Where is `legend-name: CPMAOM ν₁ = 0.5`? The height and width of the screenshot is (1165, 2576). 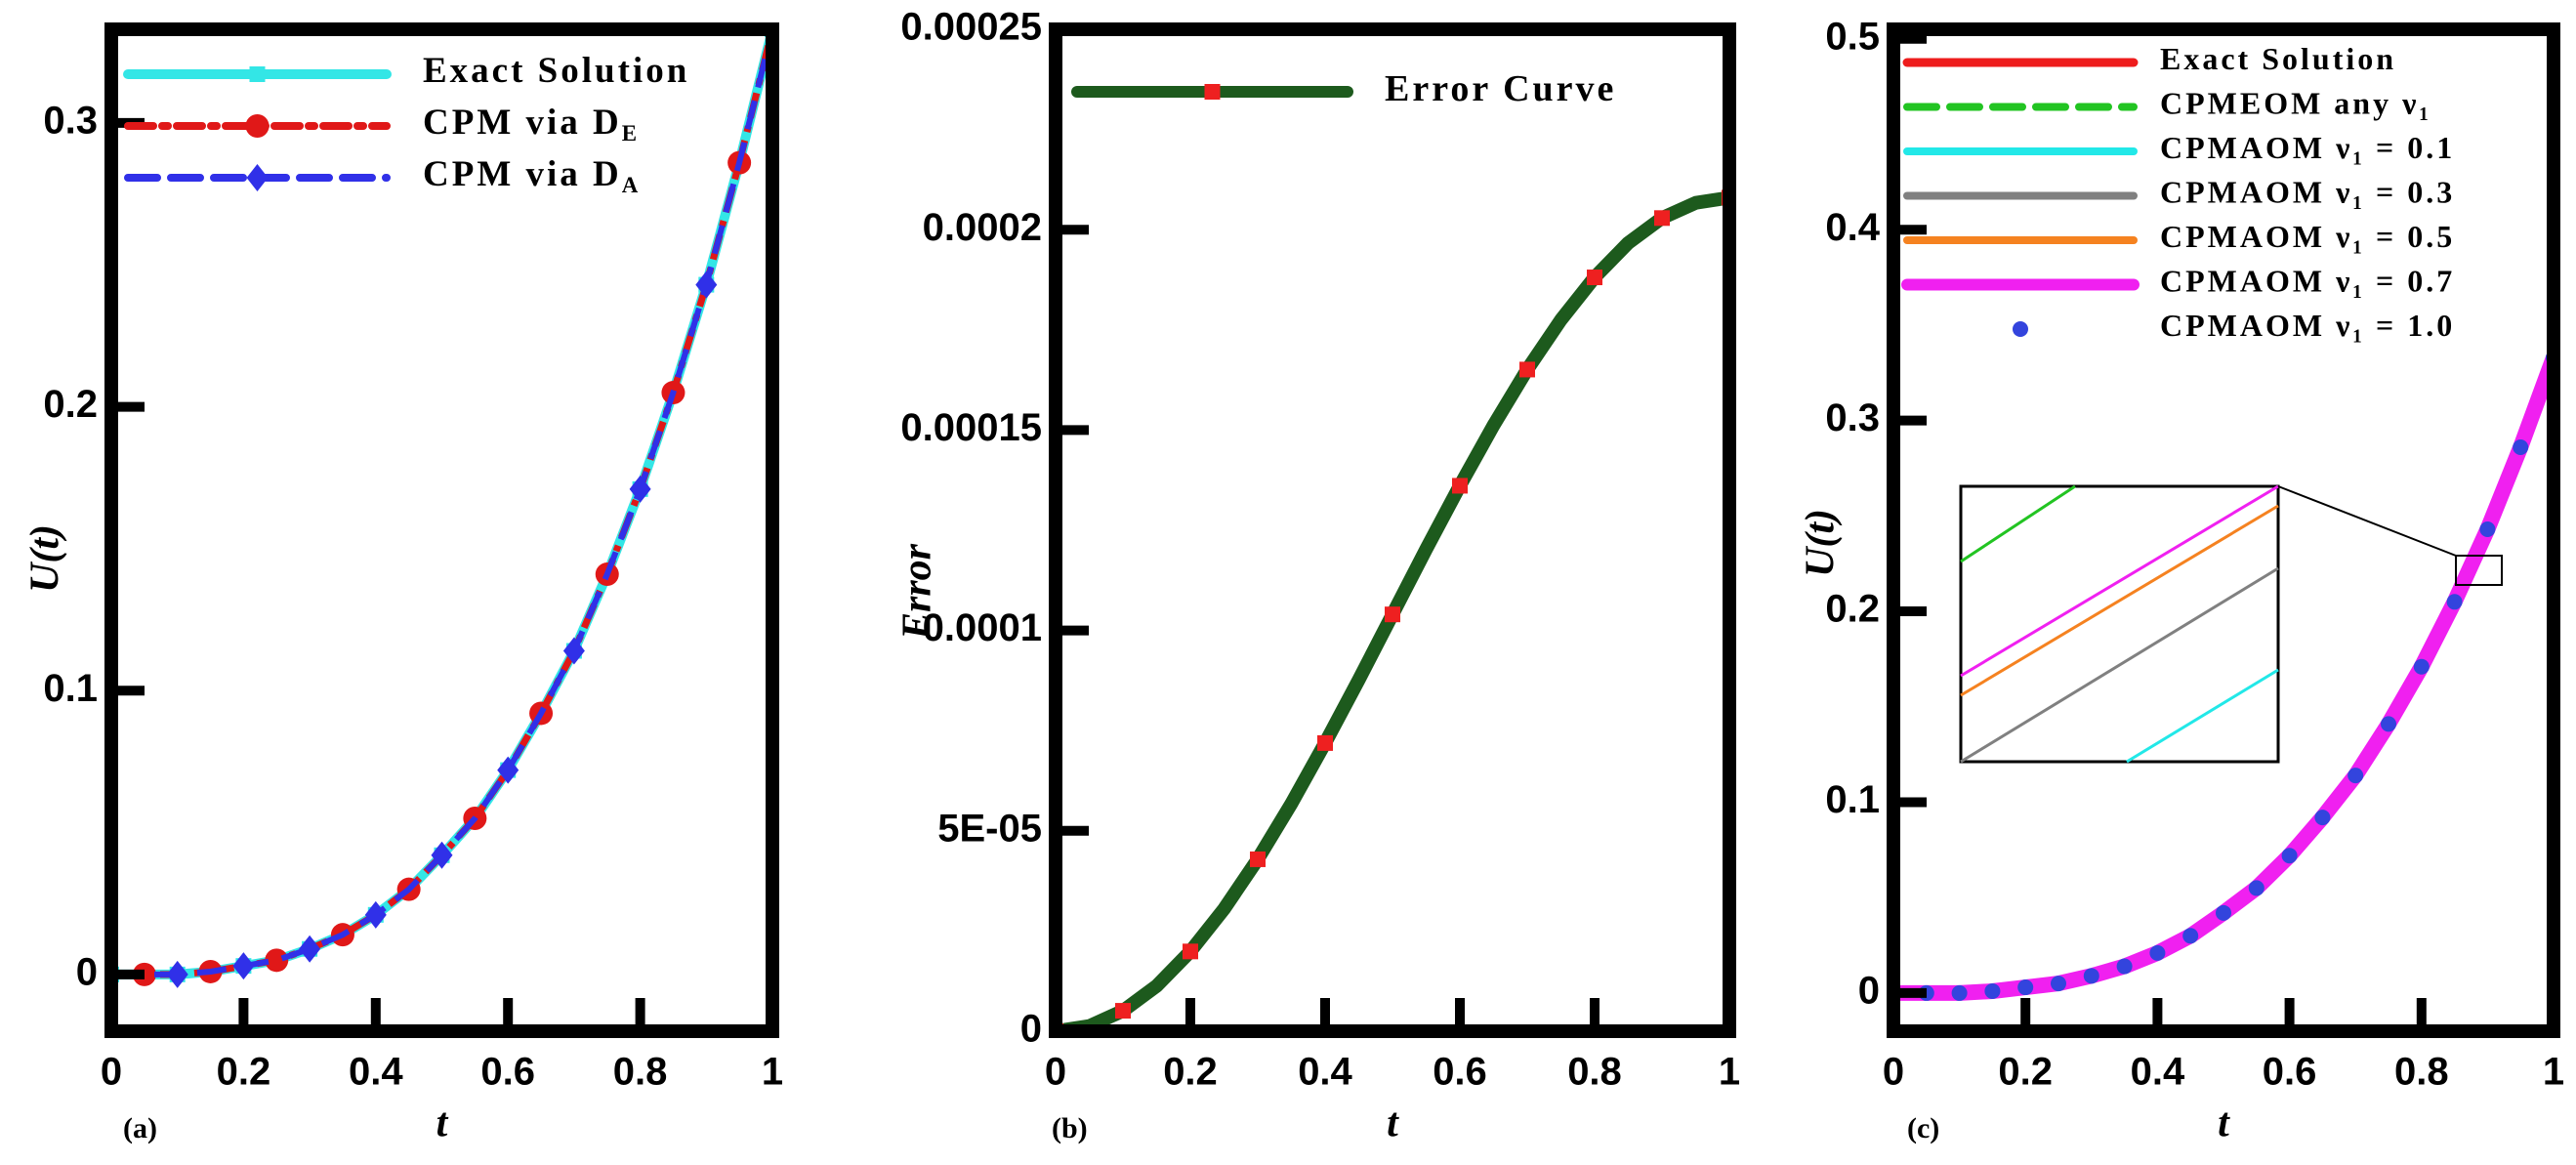
legend-name: CPMAOM ν₁ = 0.5 is located at coordinates (2307, 236).